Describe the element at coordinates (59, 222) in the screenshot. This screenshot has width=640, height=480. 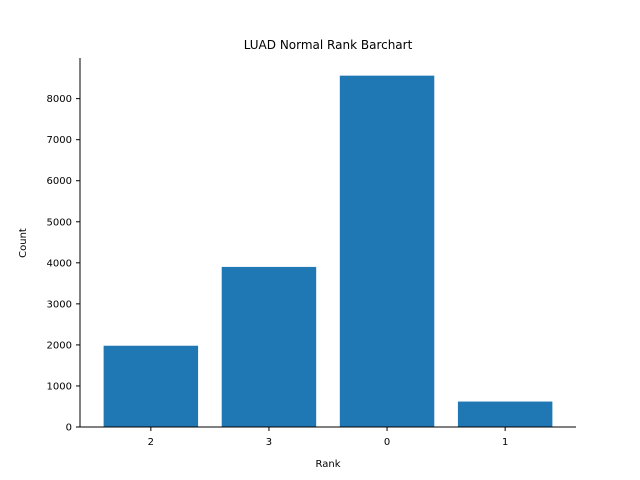
I see `y-tick-label: 5000` at that location.